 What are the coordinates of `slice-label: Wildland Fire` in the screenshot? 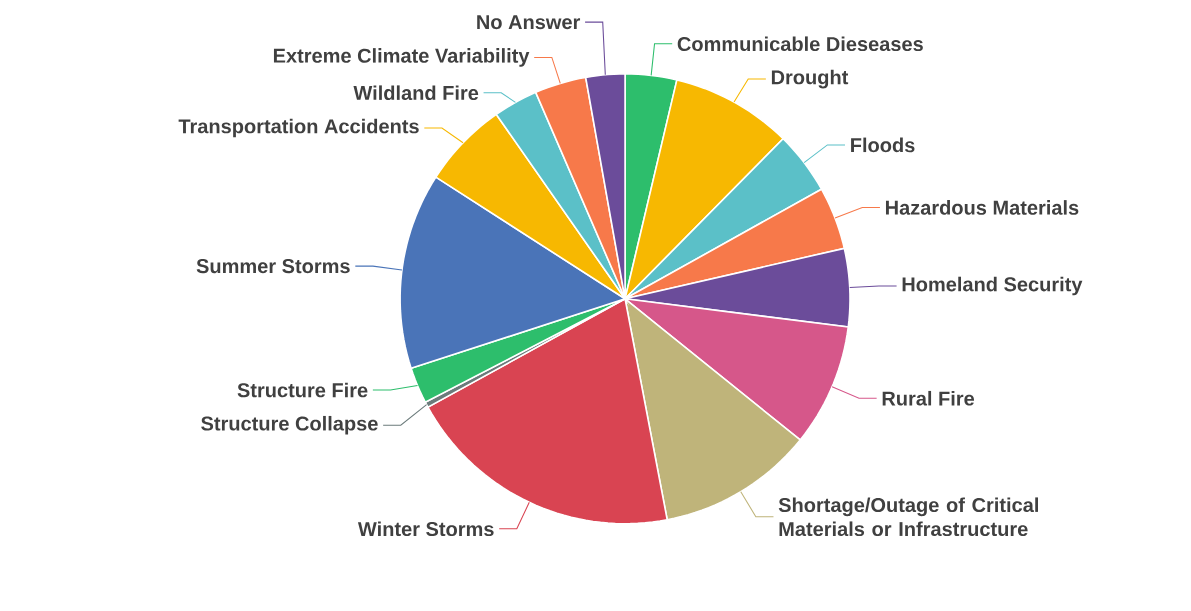 It's located at (416, 93).